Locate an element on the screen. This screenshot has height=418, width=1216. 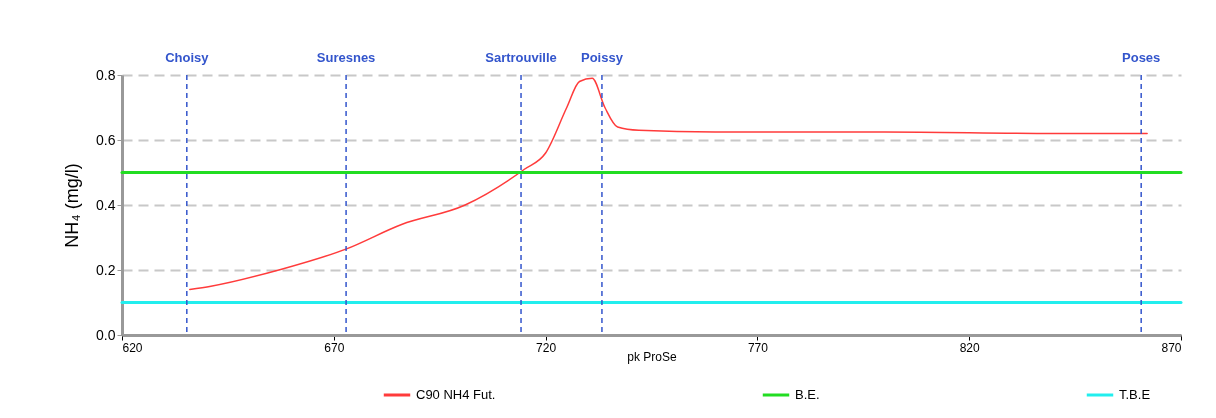
x-tick-label: 720 is located at coordinates (546, 347).